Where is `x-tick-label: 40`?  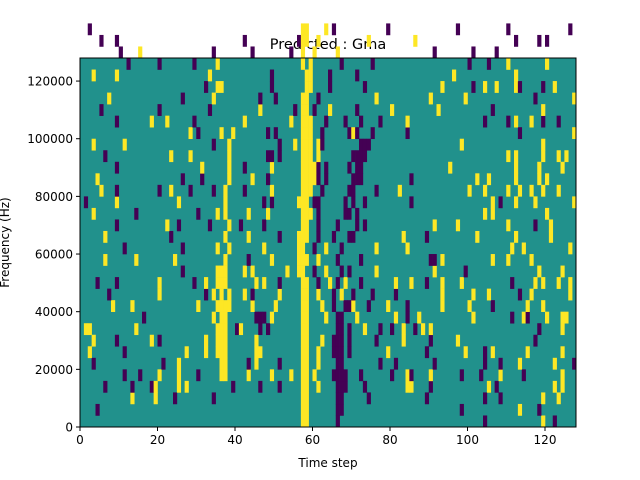
x-tick-label: 40 is located at coordinates (234, 440).